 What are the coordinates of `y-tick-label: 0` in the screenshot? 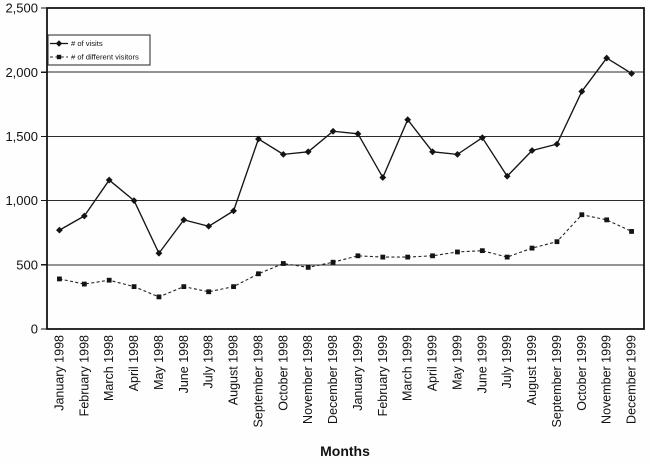 It's located at (34, 329).